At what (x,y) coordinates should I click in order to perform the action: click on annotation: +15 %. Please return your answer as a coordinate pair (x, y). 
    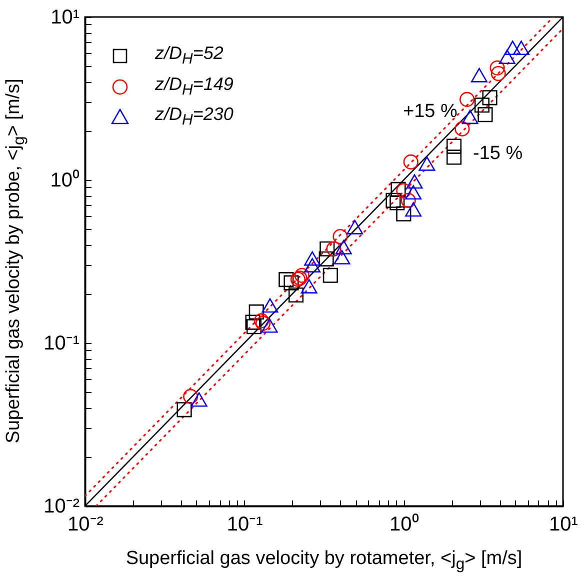
    Looking at the image, I should click on (430, 112).